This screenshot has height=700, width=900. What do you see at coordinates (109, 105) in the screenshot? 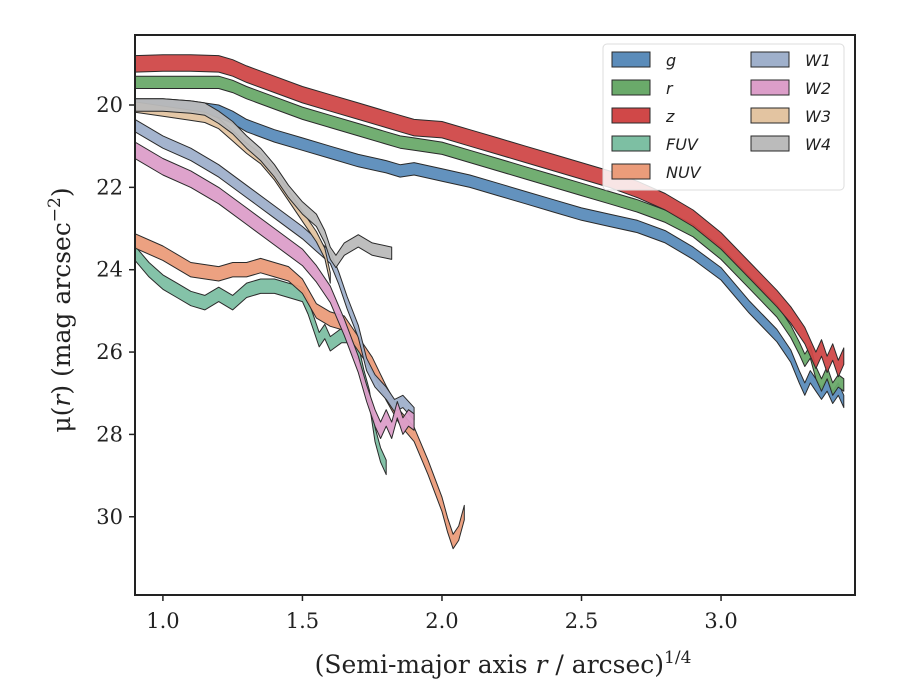
I see `y-tick-label: 20` at bounding box center [109, 105].